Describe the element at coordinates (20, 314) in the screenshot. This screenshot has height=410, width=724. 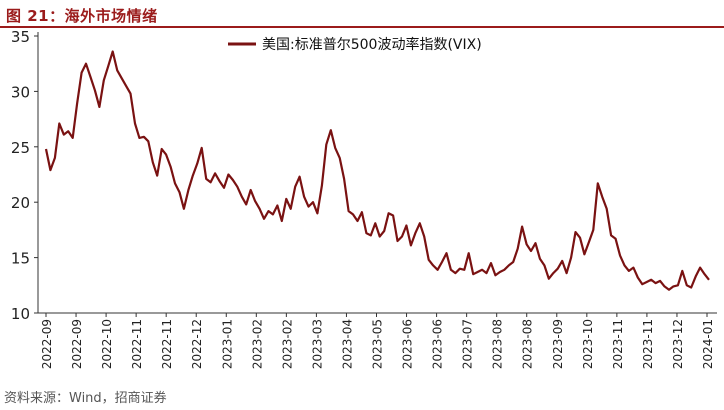
I see `y-tick-label: 10` at that location.